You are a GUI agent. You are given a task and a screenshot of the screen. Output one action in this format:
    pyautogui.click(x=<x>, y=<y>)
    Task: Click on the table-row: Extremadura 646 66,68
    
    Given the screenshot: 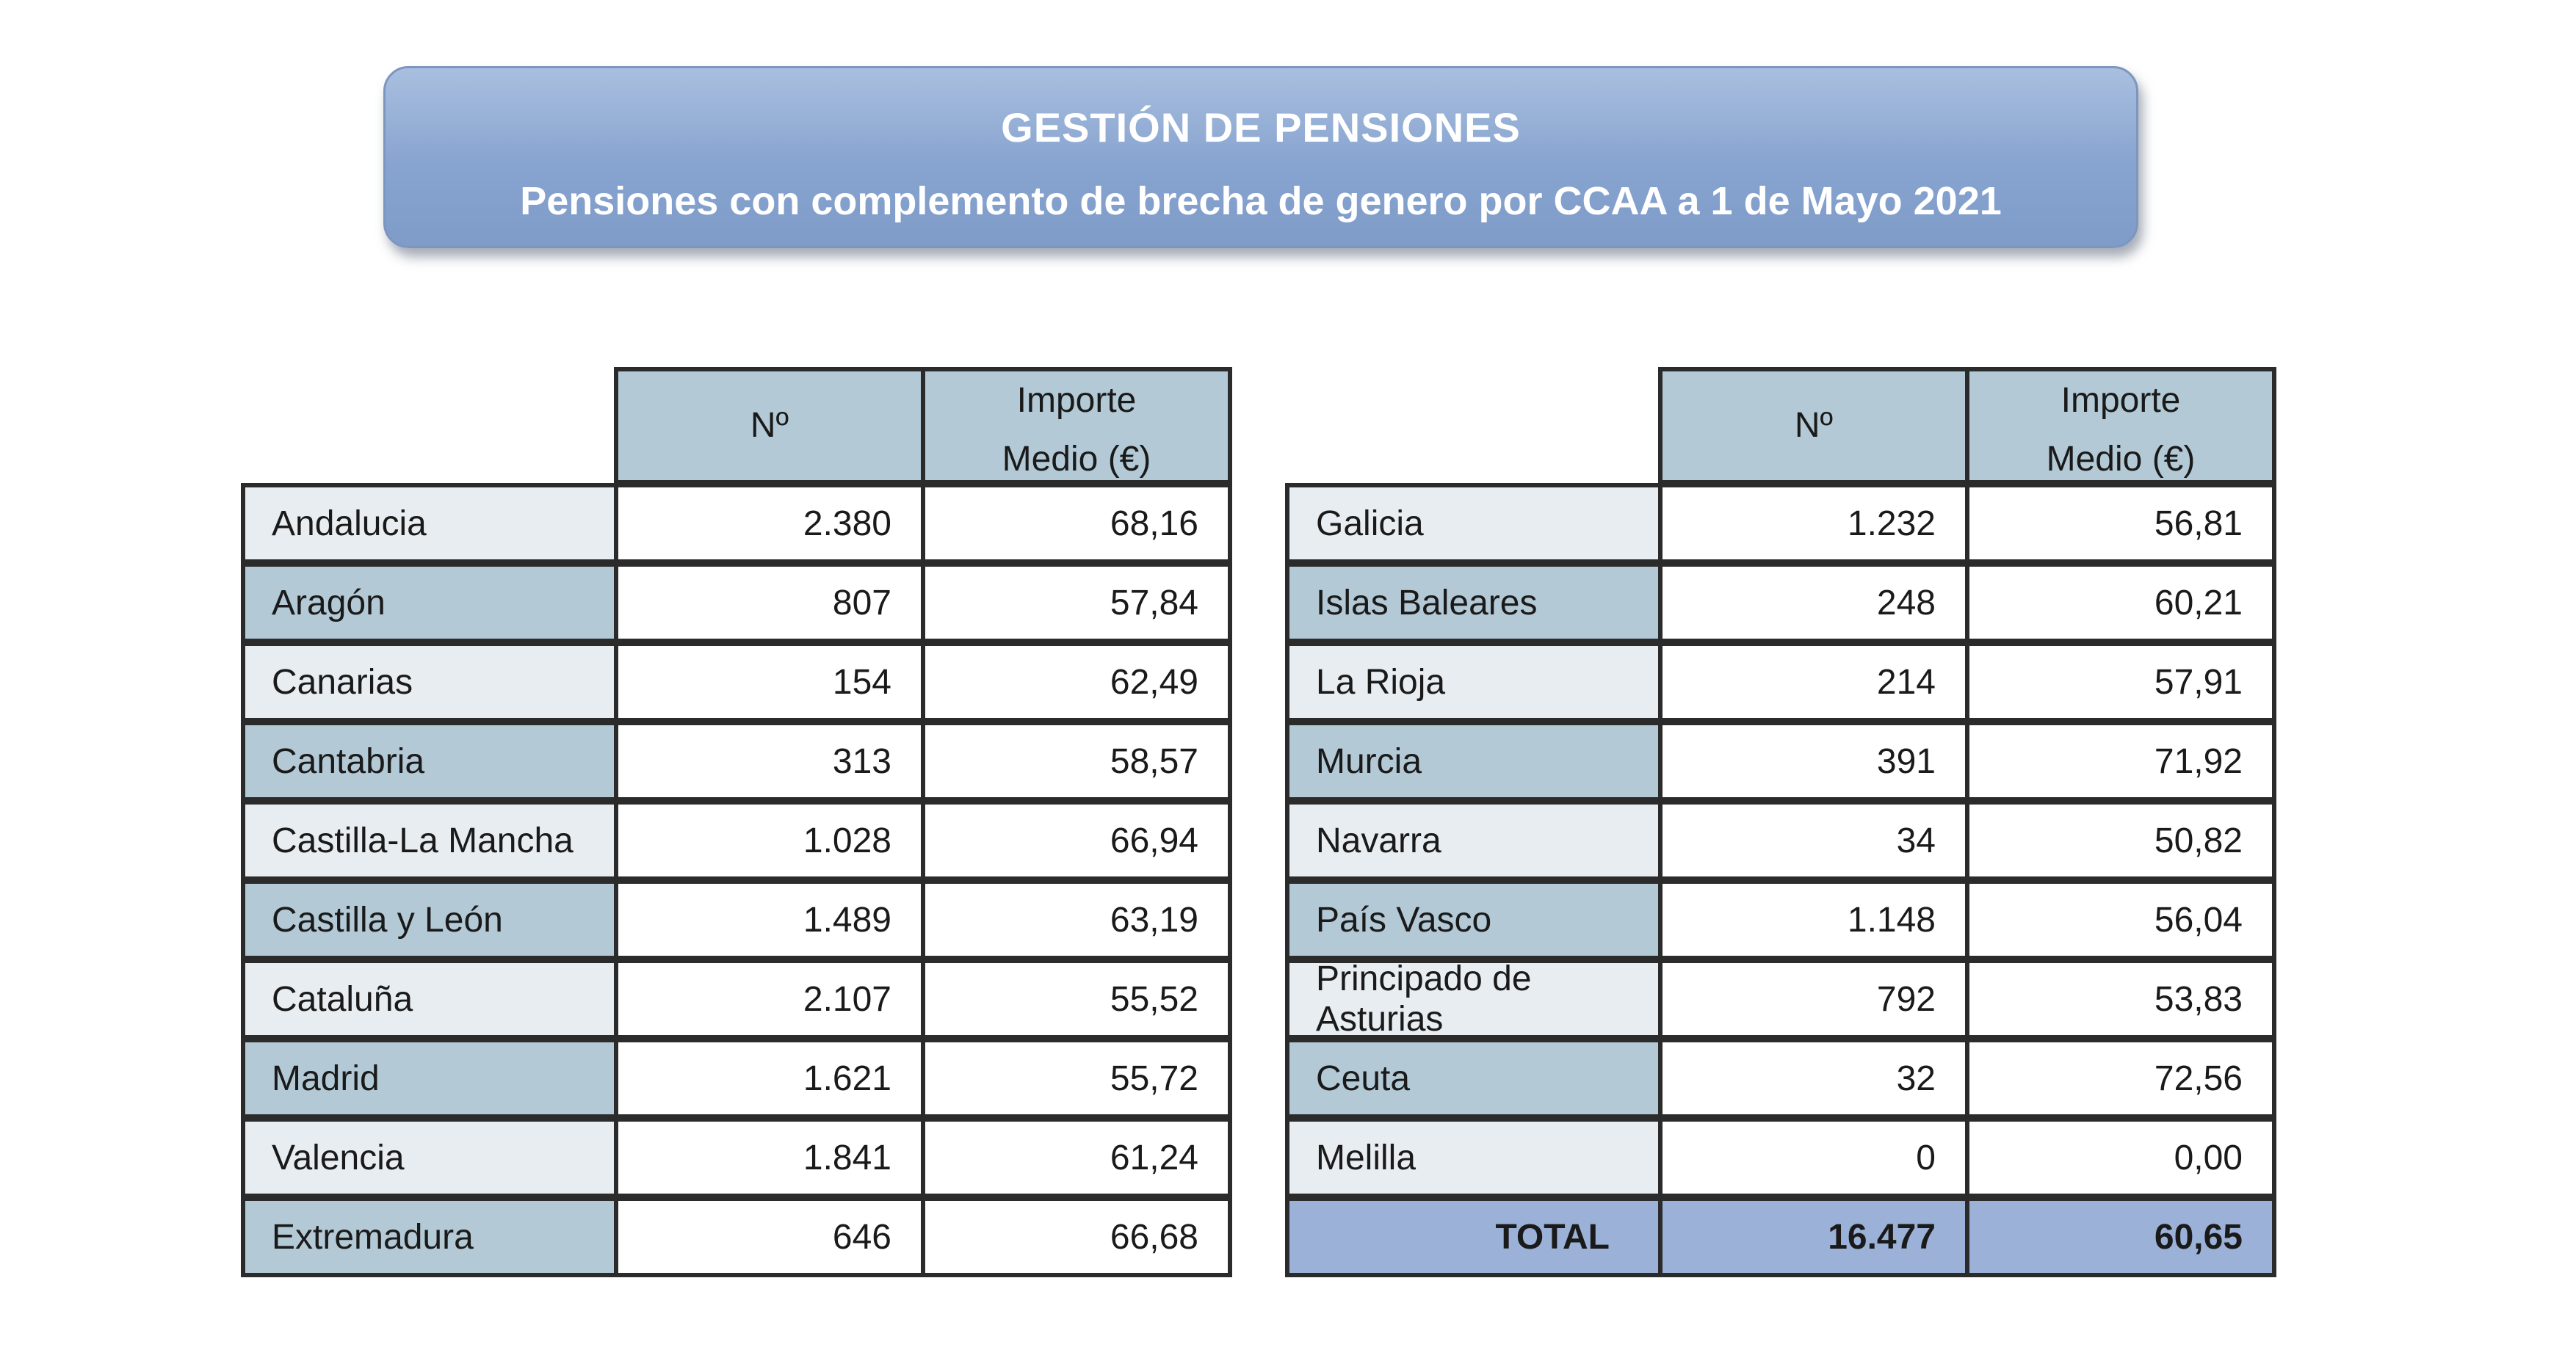 What is the action you would take?
    pyautogui.click(x=736, y=1237)
    